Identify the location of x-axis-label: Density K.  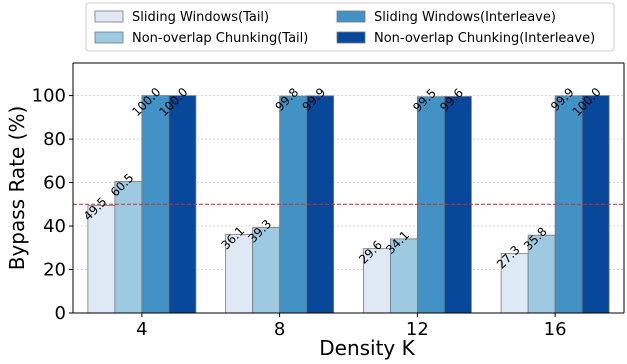
(367, 348).